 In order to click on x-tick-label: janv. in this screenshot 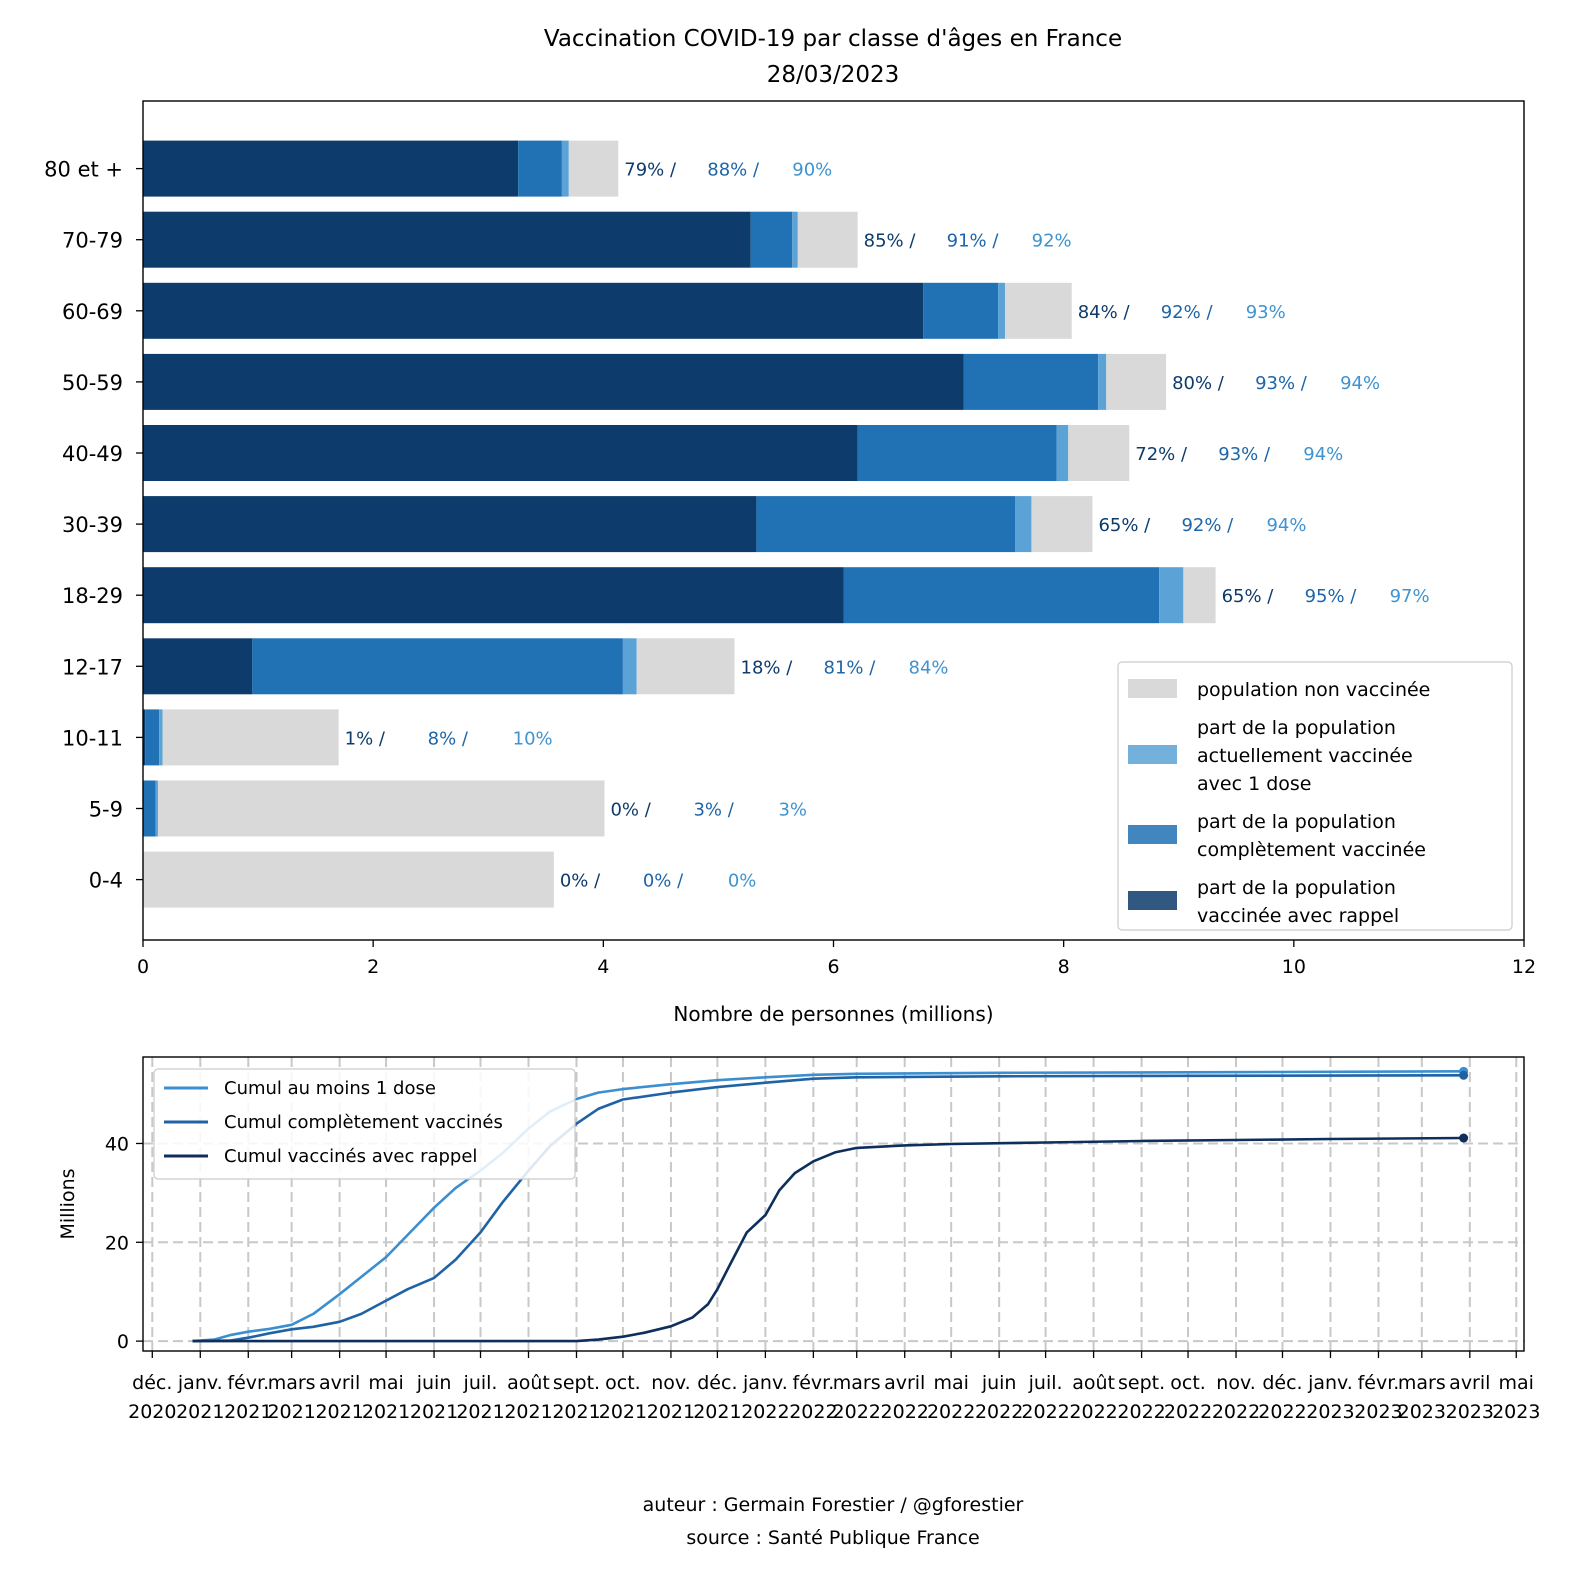, I will do `click(200, 1383)`.